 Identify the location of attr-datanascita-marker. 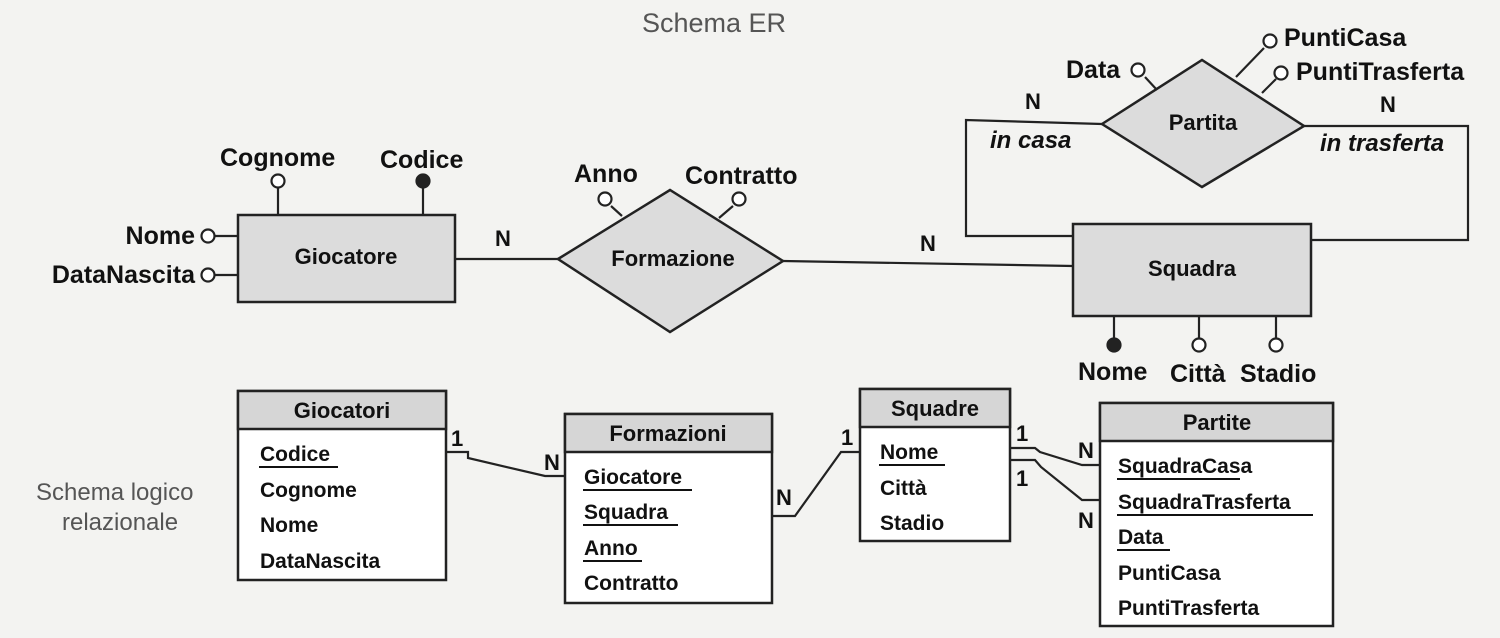
(208, 275).